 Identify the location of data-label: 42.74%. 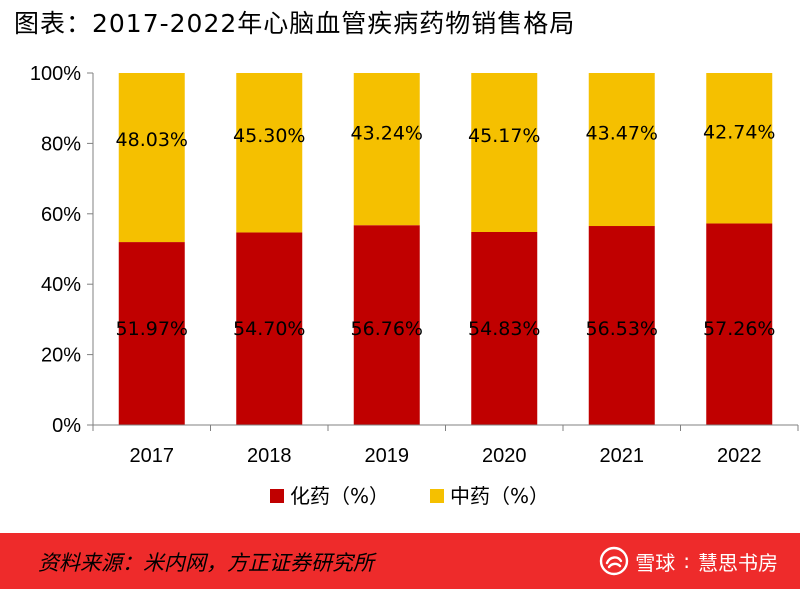
(739, 133).